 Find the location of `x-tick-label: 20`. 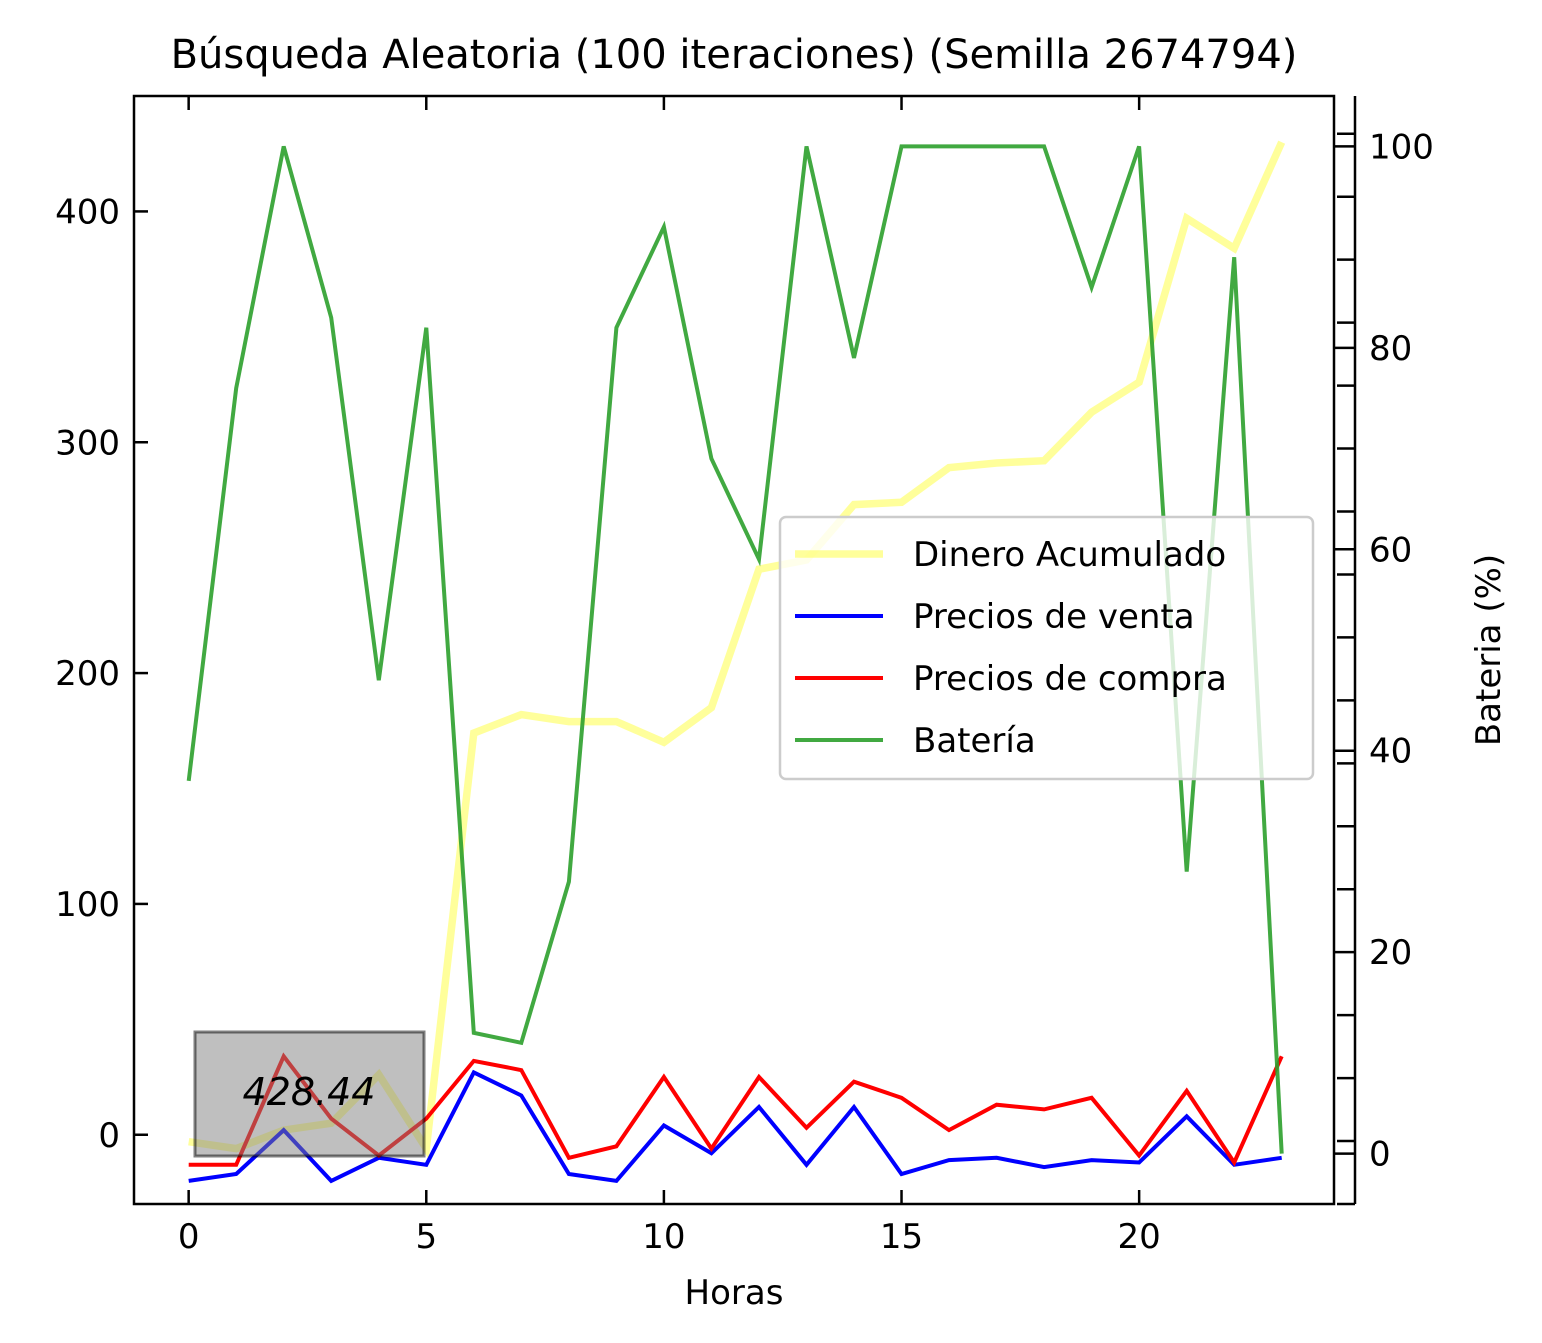

x-tick-label: 20 is located at coordinates (1139, 1237).